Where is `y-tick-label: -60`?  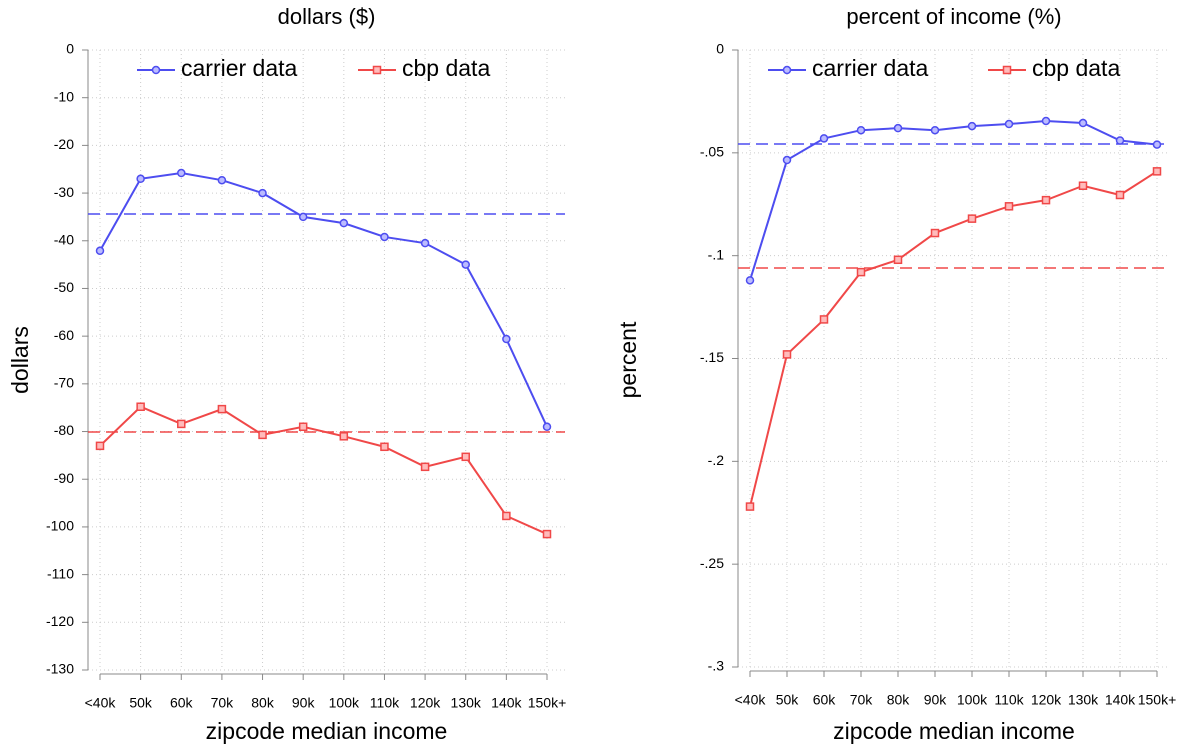 y-tick-label: -60 is located at coordinates (64, 335).